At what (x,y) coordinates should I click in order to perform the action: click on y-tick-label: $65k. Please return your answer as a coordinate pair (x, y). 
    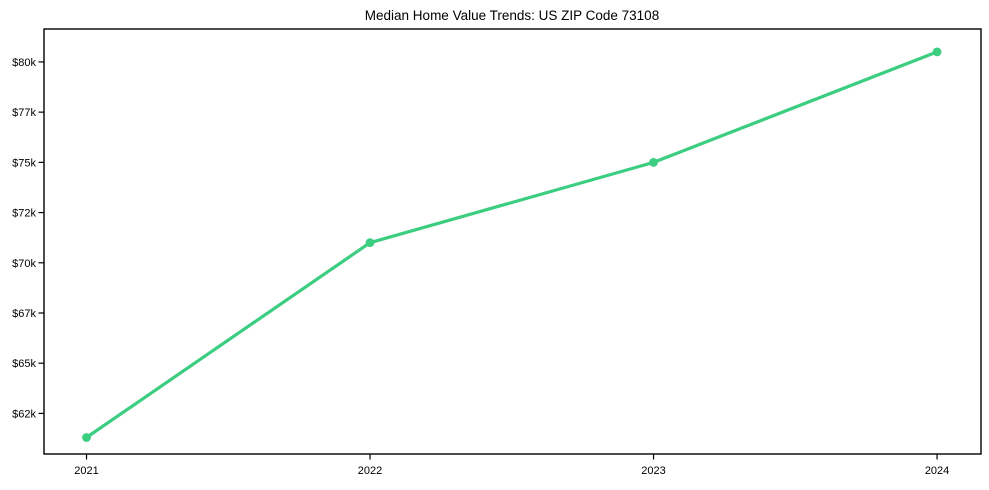
    Looking at the image, I should click on (24, 364).